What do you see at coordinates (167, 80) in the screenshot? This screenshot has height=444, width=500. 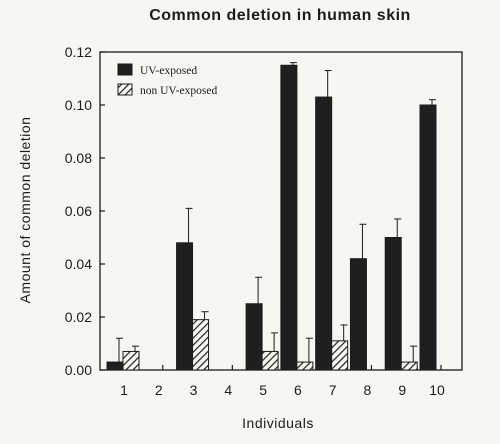 I see `legend: UV-exposed non UV-exposed` at bounding box center [167, 80].